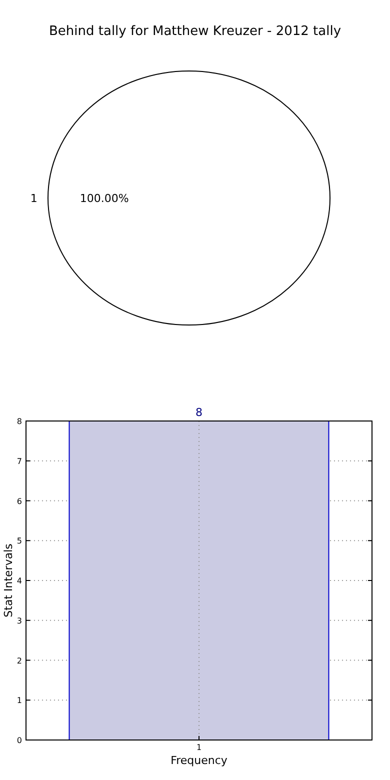  What do you see at coordinates (19, 661) in the screenshot?
I see `y-tick-label: 2` at bounding box center [19, 661].